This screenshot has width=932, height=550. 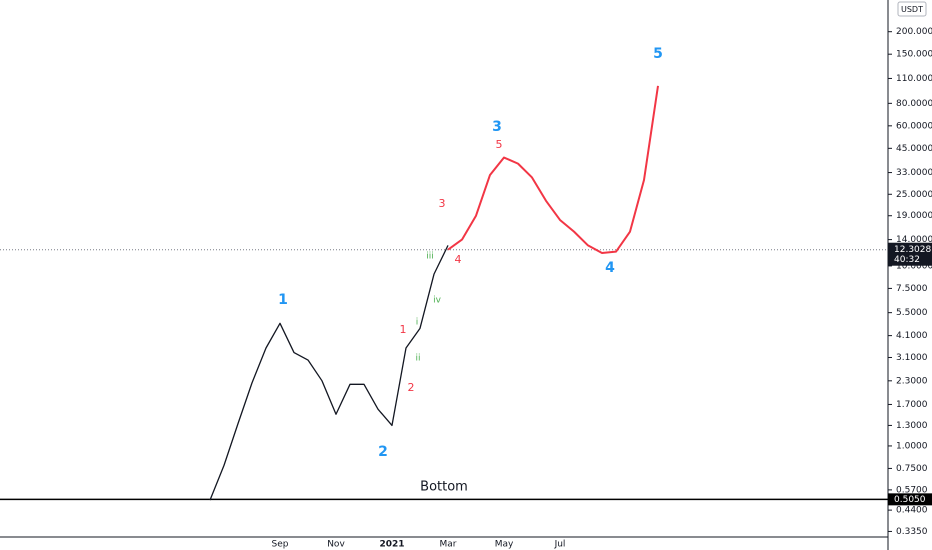 What do you see at coordinates (914, 173) in the screenshot?
I see `y-tick-label: 33.0000` at bounding box center [914, 173].